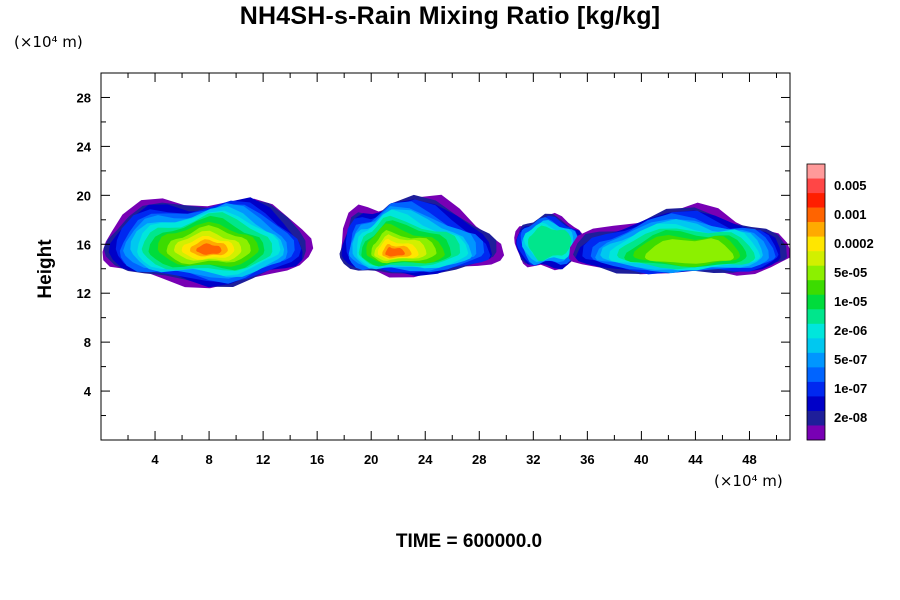 Image resolution: width=900 pixels, height=600 pixels. Describe the element at coordinates (479, 459) in the screenshot. I see `x-tick-label: 28` at that location.